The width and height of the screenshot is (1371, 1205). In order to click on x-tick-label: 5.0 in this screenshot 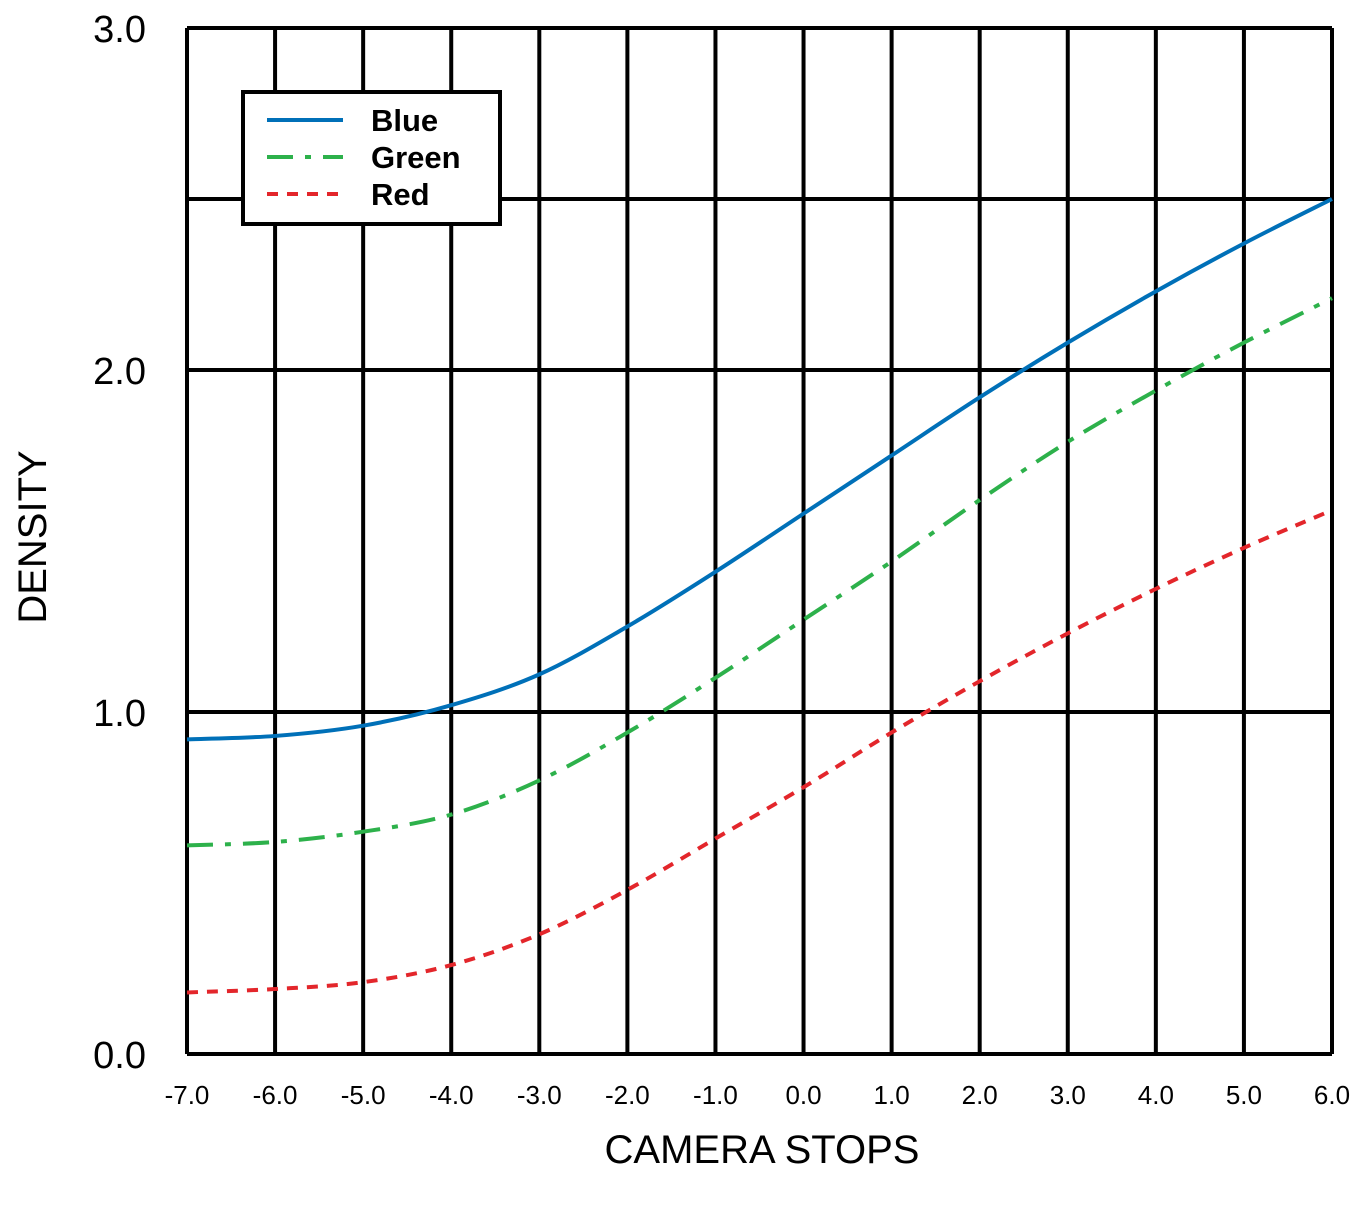, I will do `click(1244, 1095)`.